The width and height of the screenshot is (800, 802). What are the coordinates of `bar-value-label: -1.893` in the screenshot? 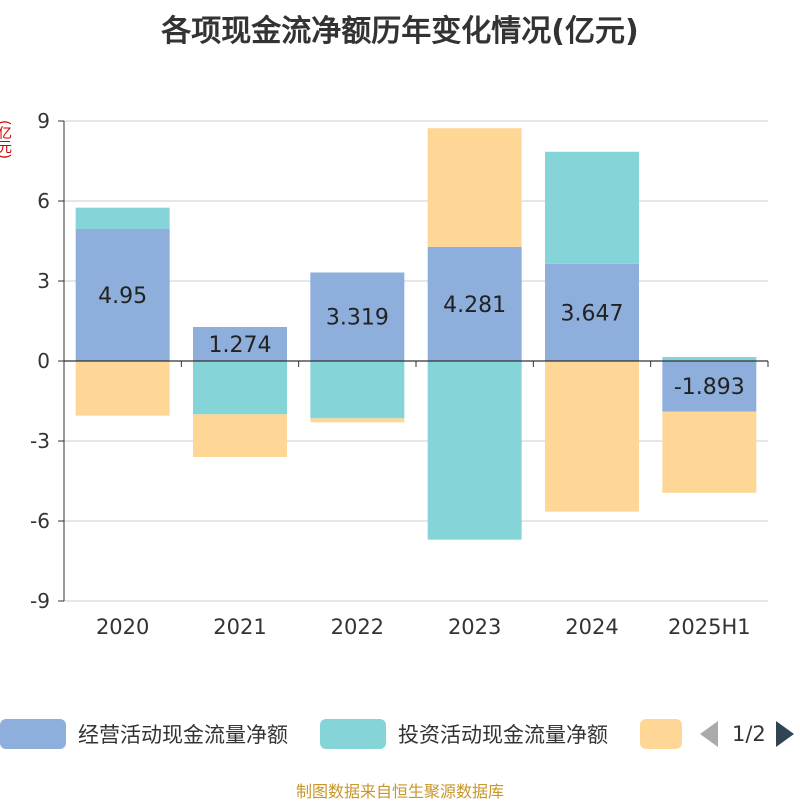 It's located at (709, 387).